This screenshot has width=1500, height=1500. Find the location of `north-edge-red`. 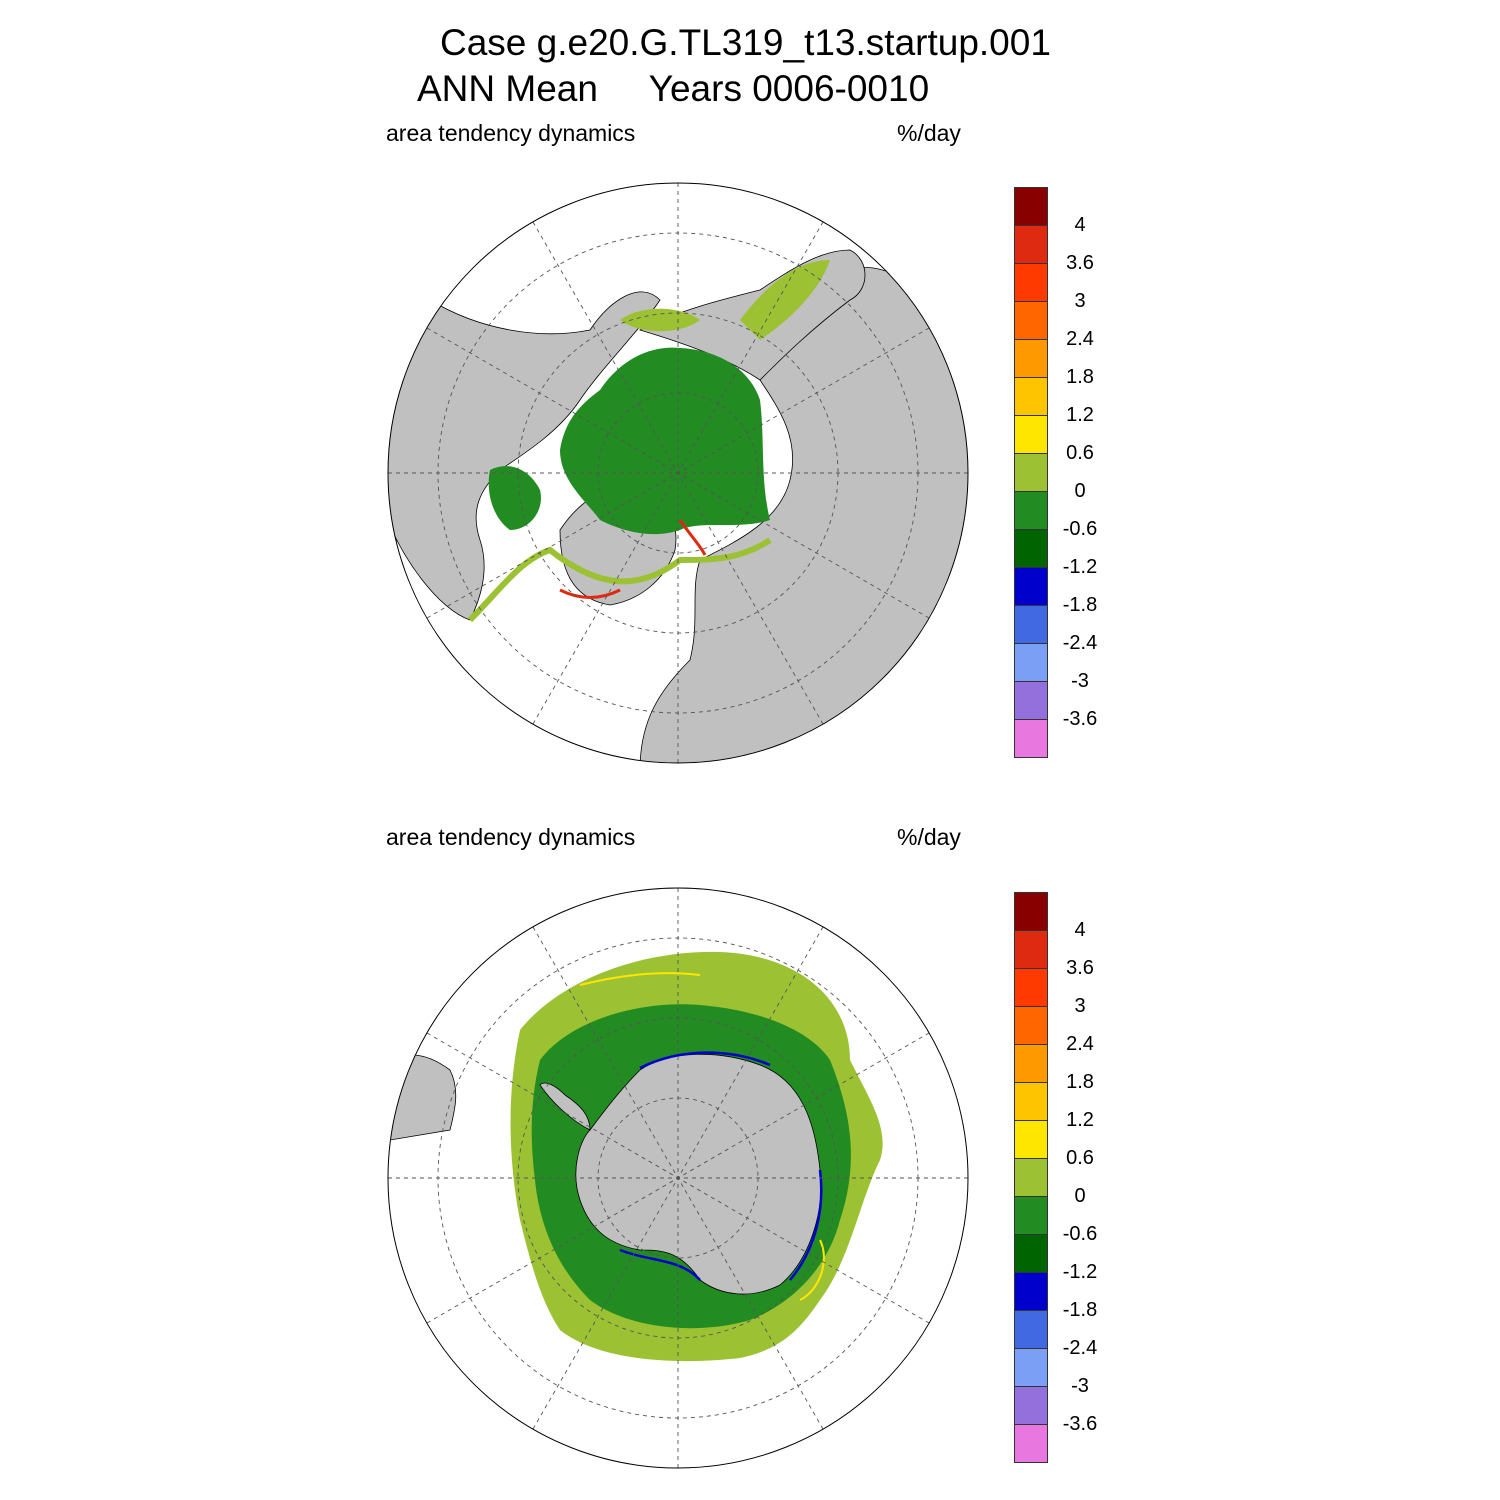

north-edge-red is located at coordinates (633, 559).